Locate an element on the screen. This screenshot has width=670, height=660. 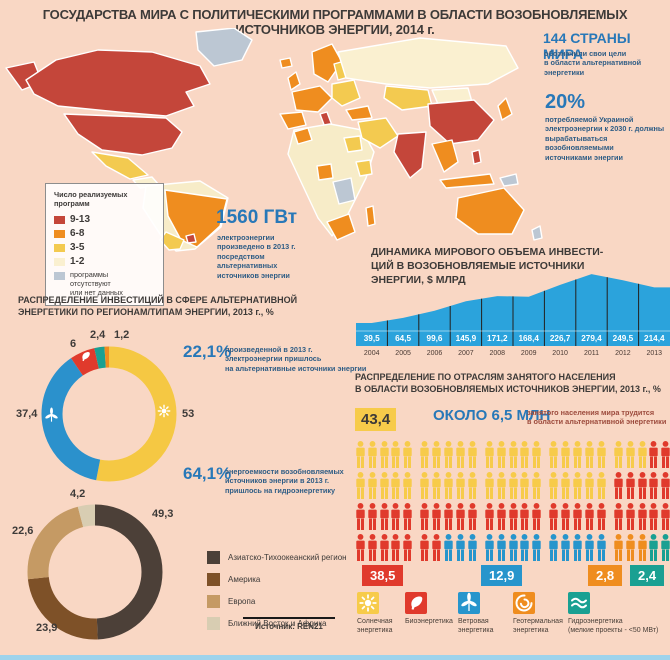
map-region-congo is located at coordinates (344, 191).